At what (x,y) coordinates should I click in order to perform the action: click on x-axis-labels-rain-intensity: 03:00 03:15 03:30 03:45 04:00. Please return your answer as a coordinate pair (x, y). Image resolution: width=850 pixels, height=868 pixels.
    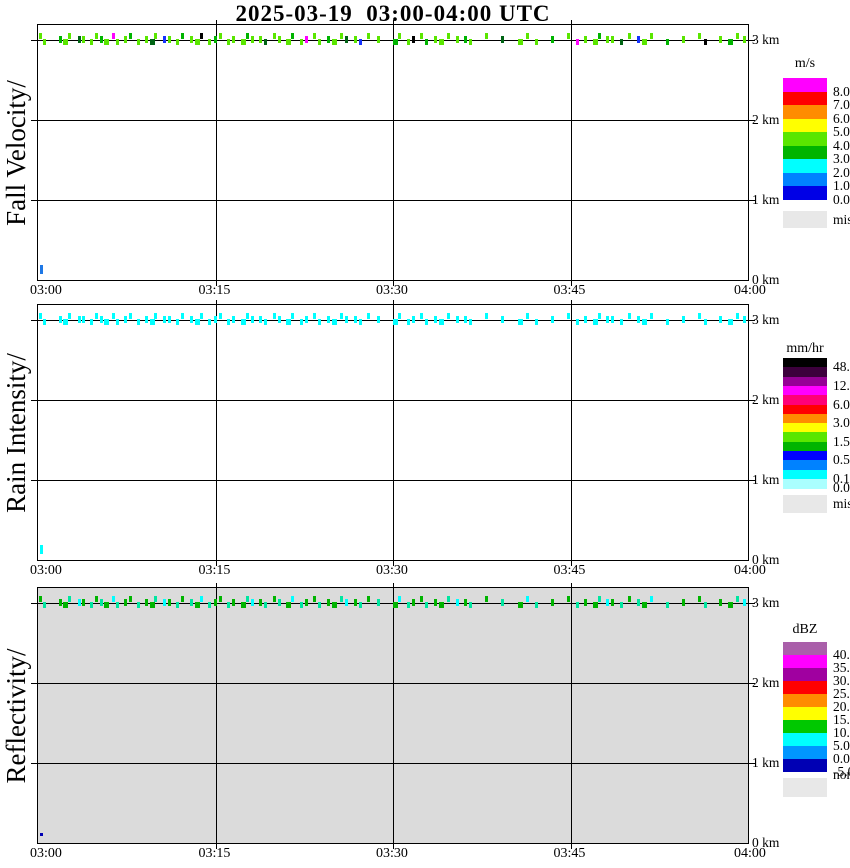
    Looking at the image, I should click on (398, 570).